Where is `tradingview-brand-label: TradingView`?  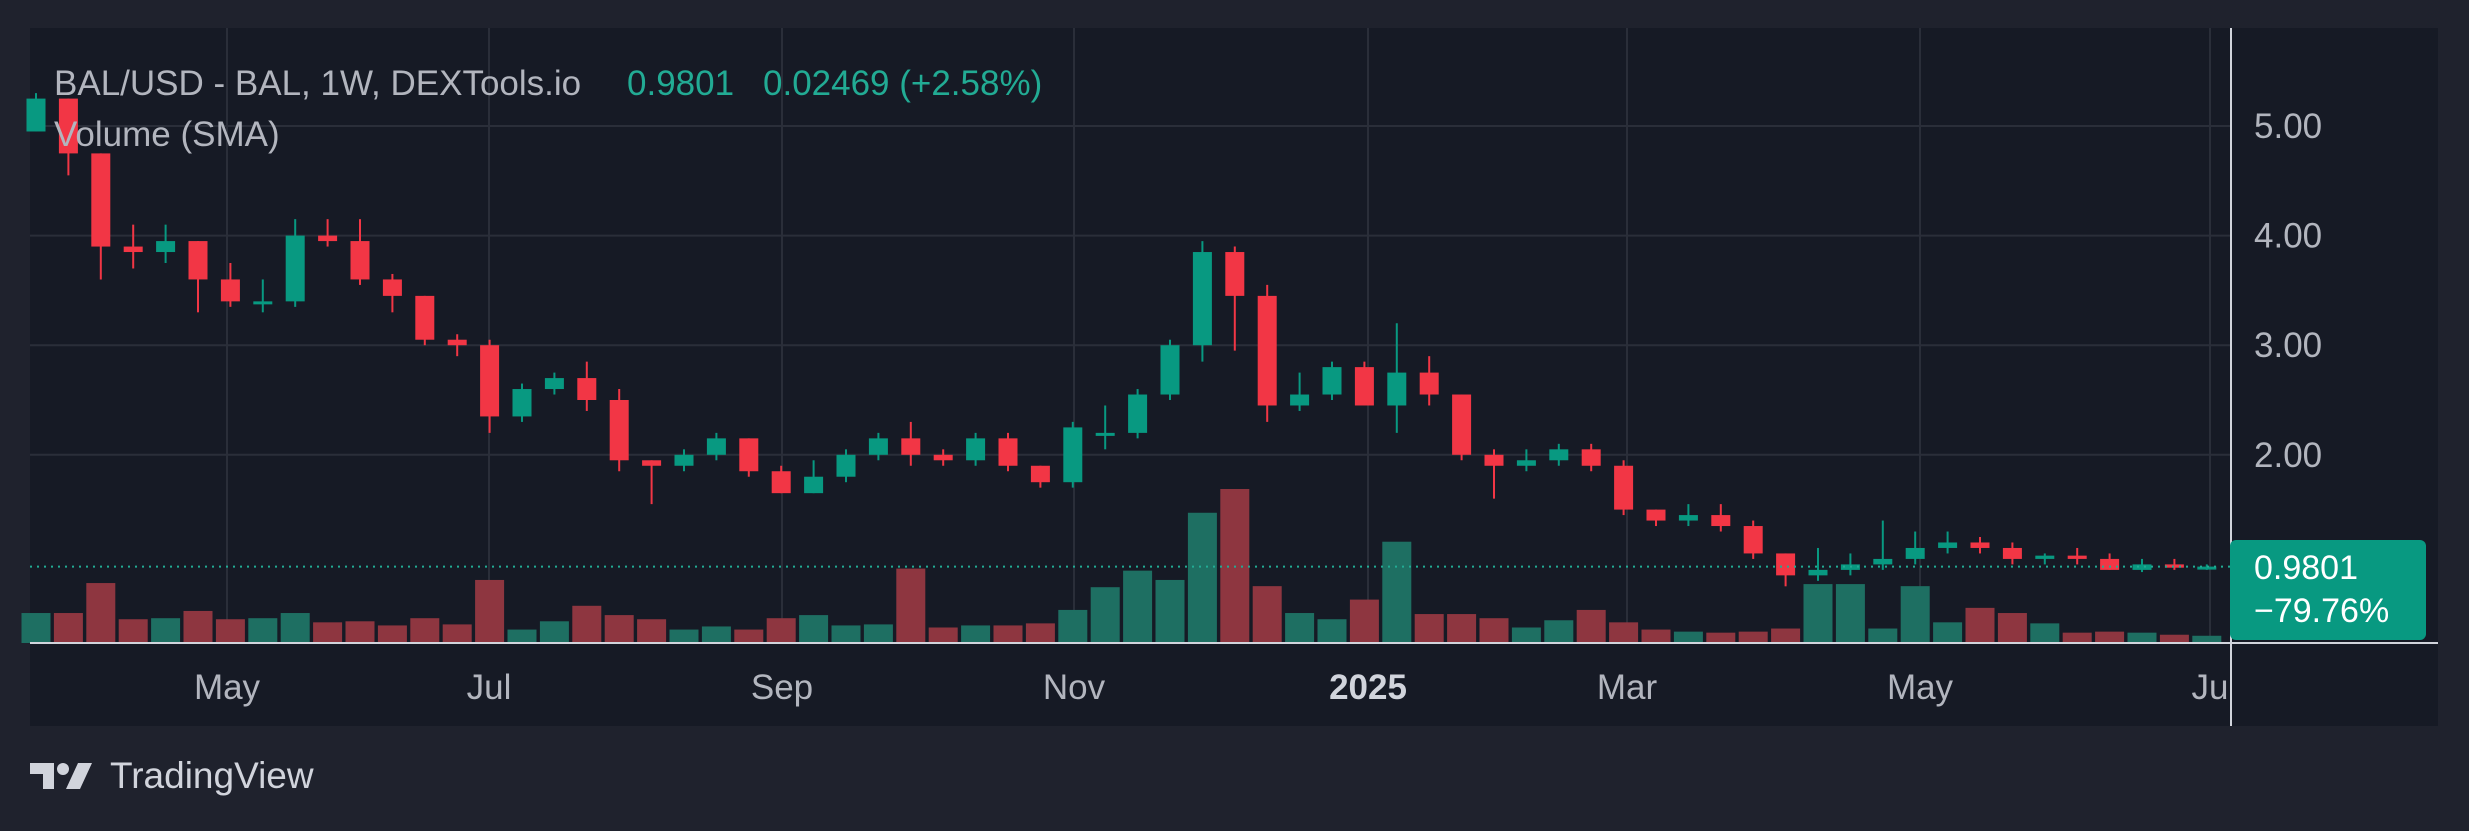
tradingview-brand-label: TradingView is located at coordinates (212, 775).